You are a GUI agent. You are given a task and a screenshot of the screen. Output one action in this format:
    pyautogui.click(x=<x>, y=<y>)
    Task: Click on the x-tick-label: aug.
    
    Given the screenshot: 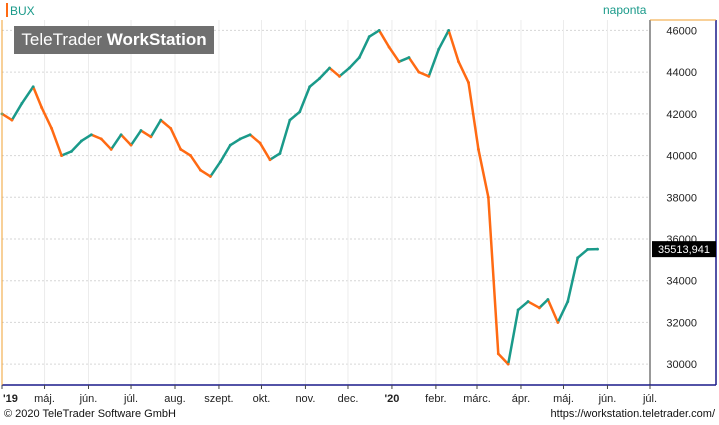 What is the action you would take?
    pyautogui.click(x=174, y=399)
    